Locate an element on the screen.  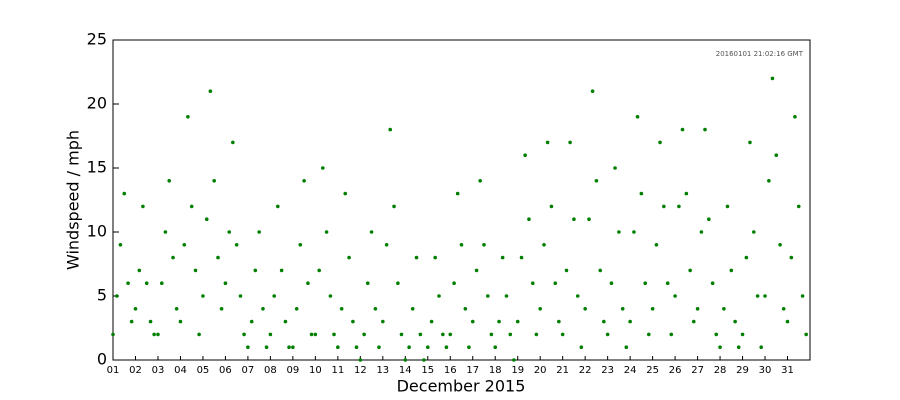
y-tick-label: 10 is located at coordinates (97, 231).